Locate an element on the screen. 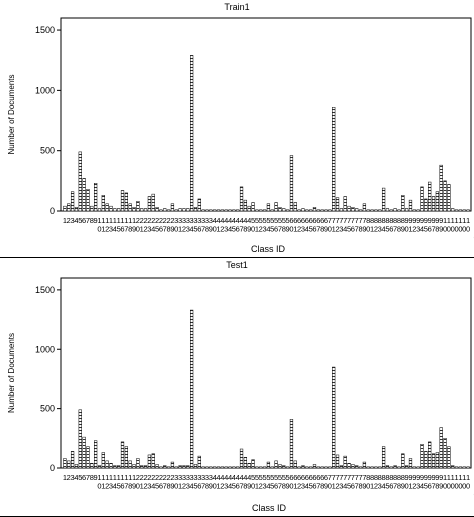 The image size is (474, 517). y-tick-label: 0 is located at coordinates (52, 211).